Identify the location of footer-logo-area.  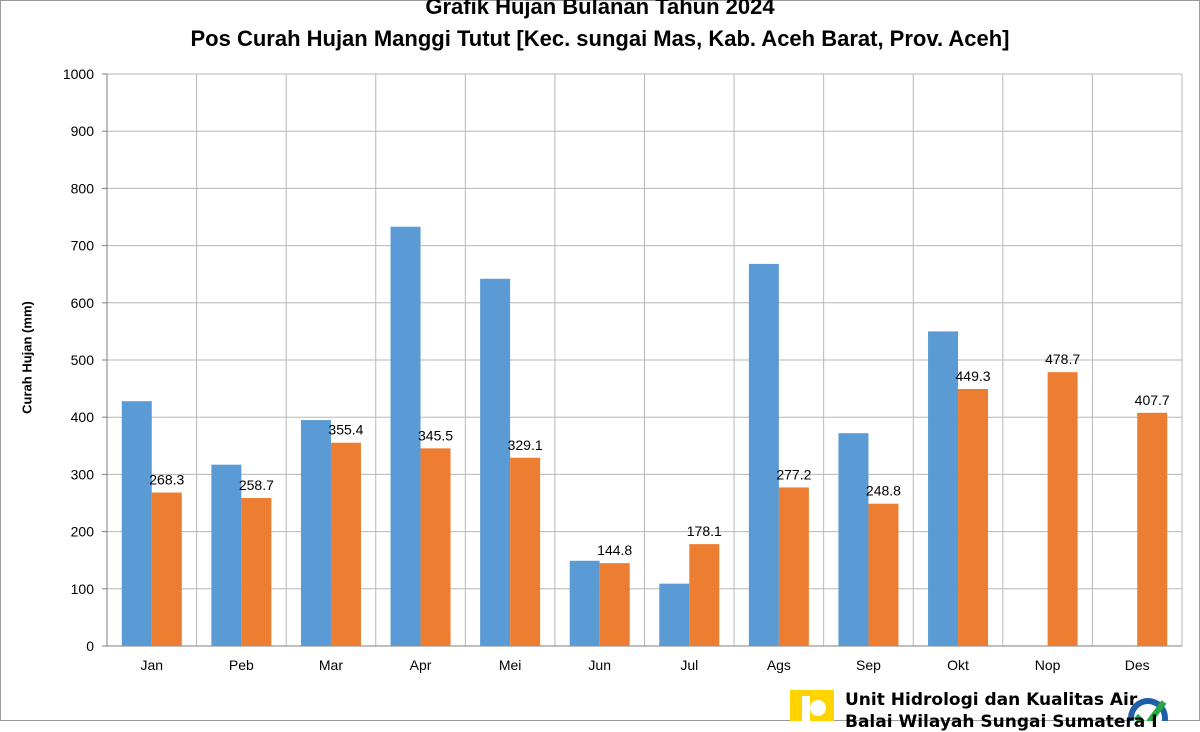
(979, 705).